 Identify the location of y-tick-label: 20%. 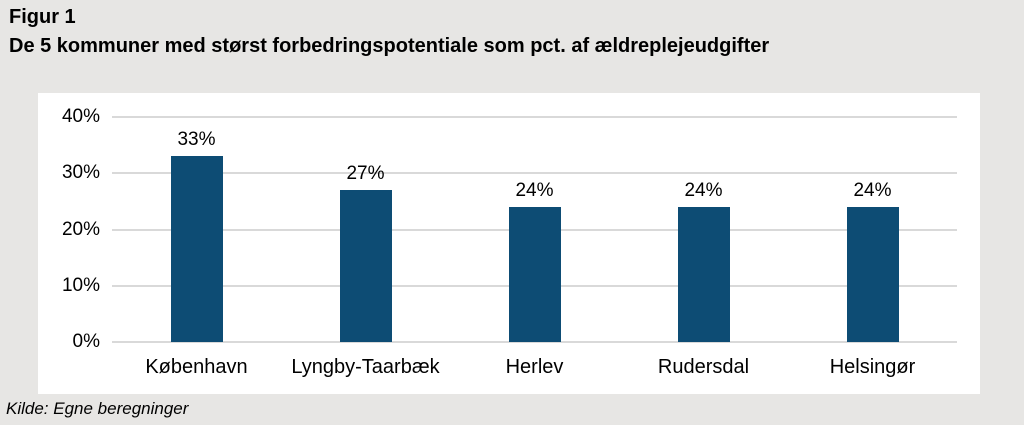
(80, 229).